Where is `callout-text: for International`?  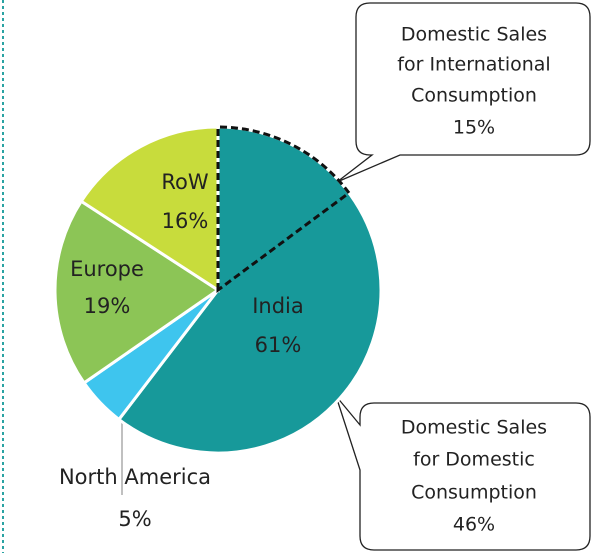 callout-text: for International is located at coordinates (473, 65).